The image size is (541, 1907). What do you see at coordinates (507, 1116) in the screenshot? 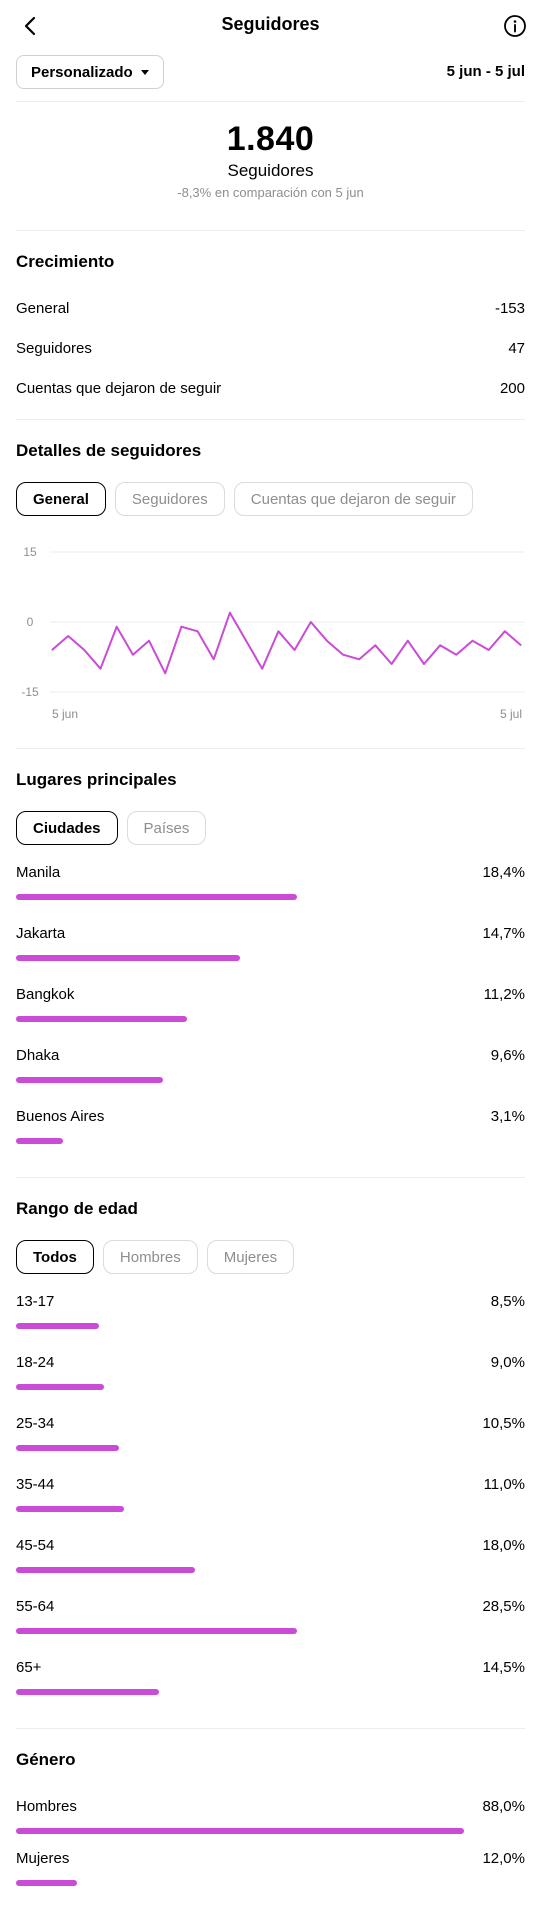
I see `place-percent: 3,1%` at bounding box center [507, 1116].